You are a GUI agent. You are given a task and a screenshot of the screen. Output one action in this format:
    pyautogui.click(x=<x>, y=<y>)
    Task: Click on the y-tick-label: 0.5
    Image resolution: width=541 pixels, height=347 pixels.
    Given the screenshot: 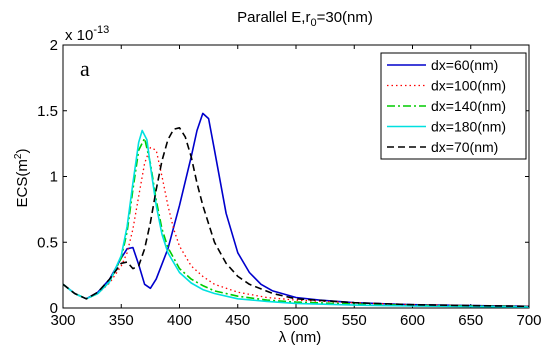 What is the action you would take?
    pyautogui.click(x=47, y=242)
    